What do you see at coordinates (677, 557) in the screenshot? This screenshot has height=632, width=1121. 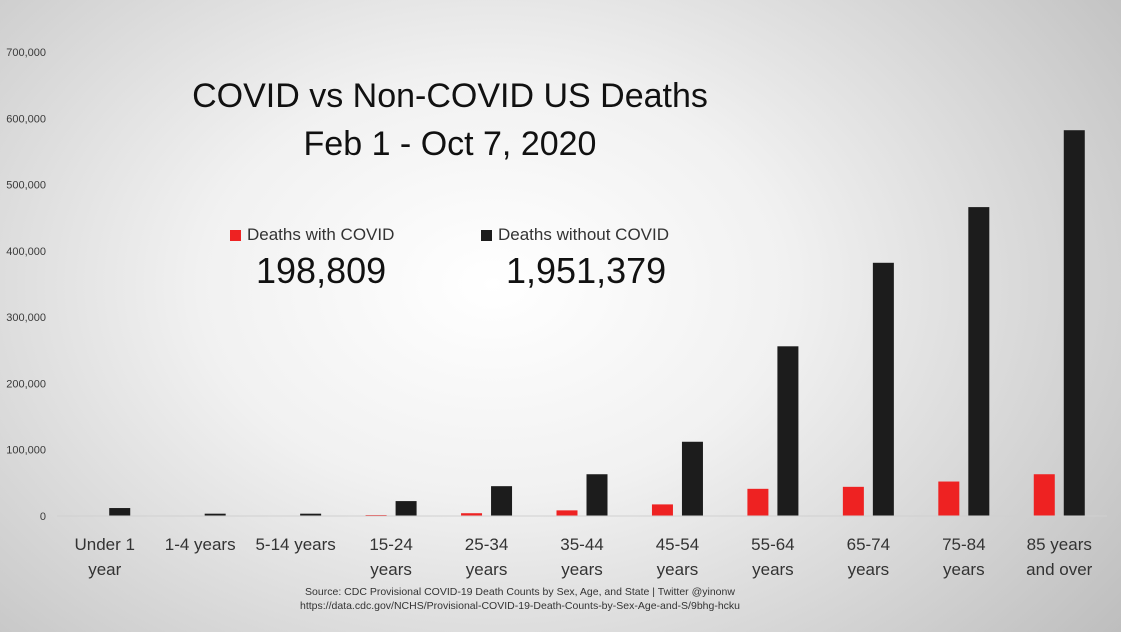 I see `x-tick-label: 45-54 years` at bounding box center [677, 557].